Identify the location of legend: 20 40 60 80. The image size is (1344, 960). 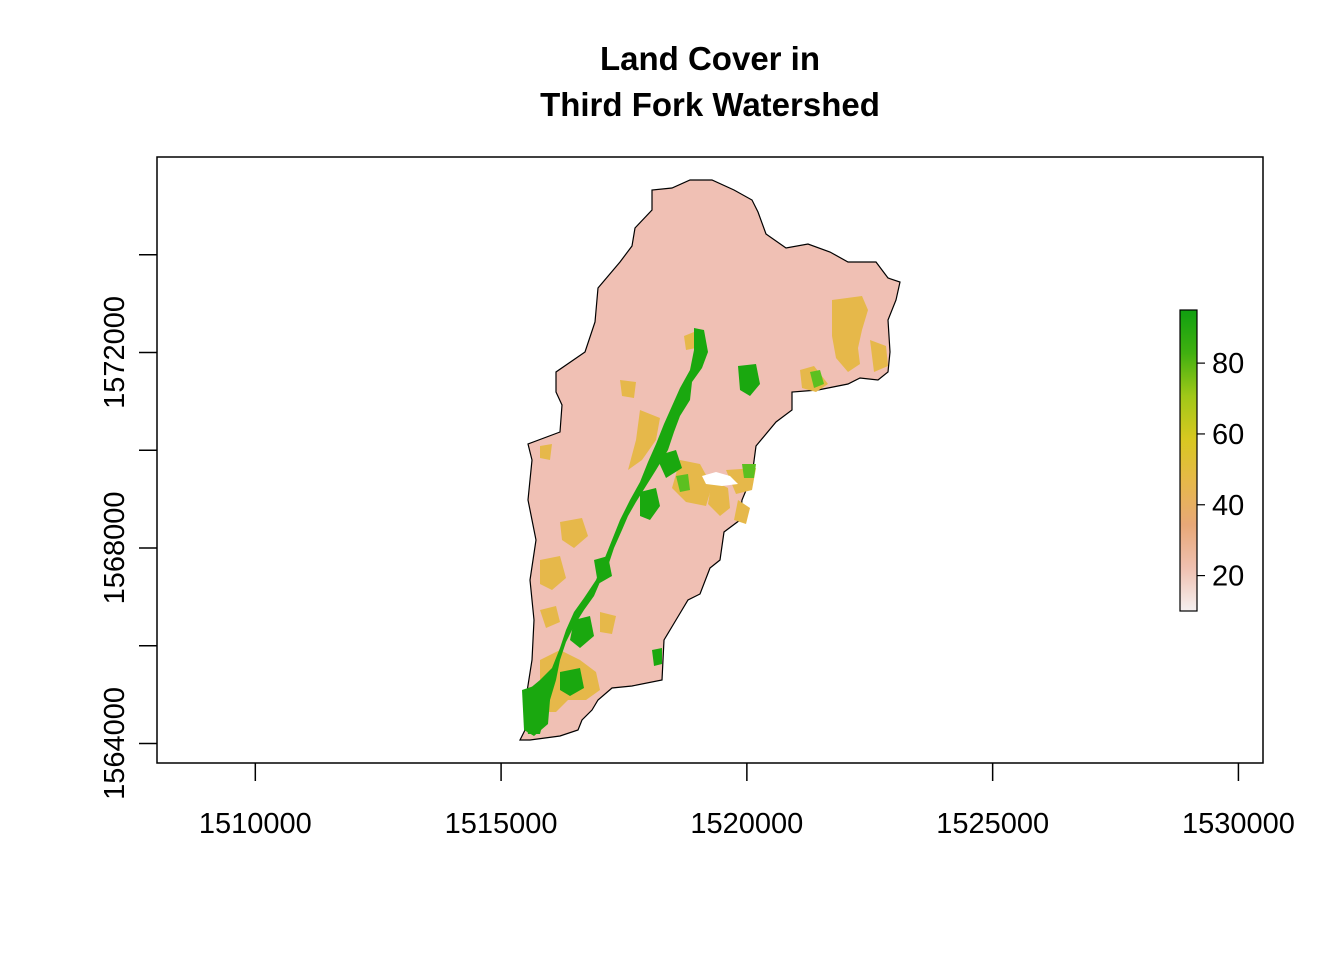
(1211, 460).